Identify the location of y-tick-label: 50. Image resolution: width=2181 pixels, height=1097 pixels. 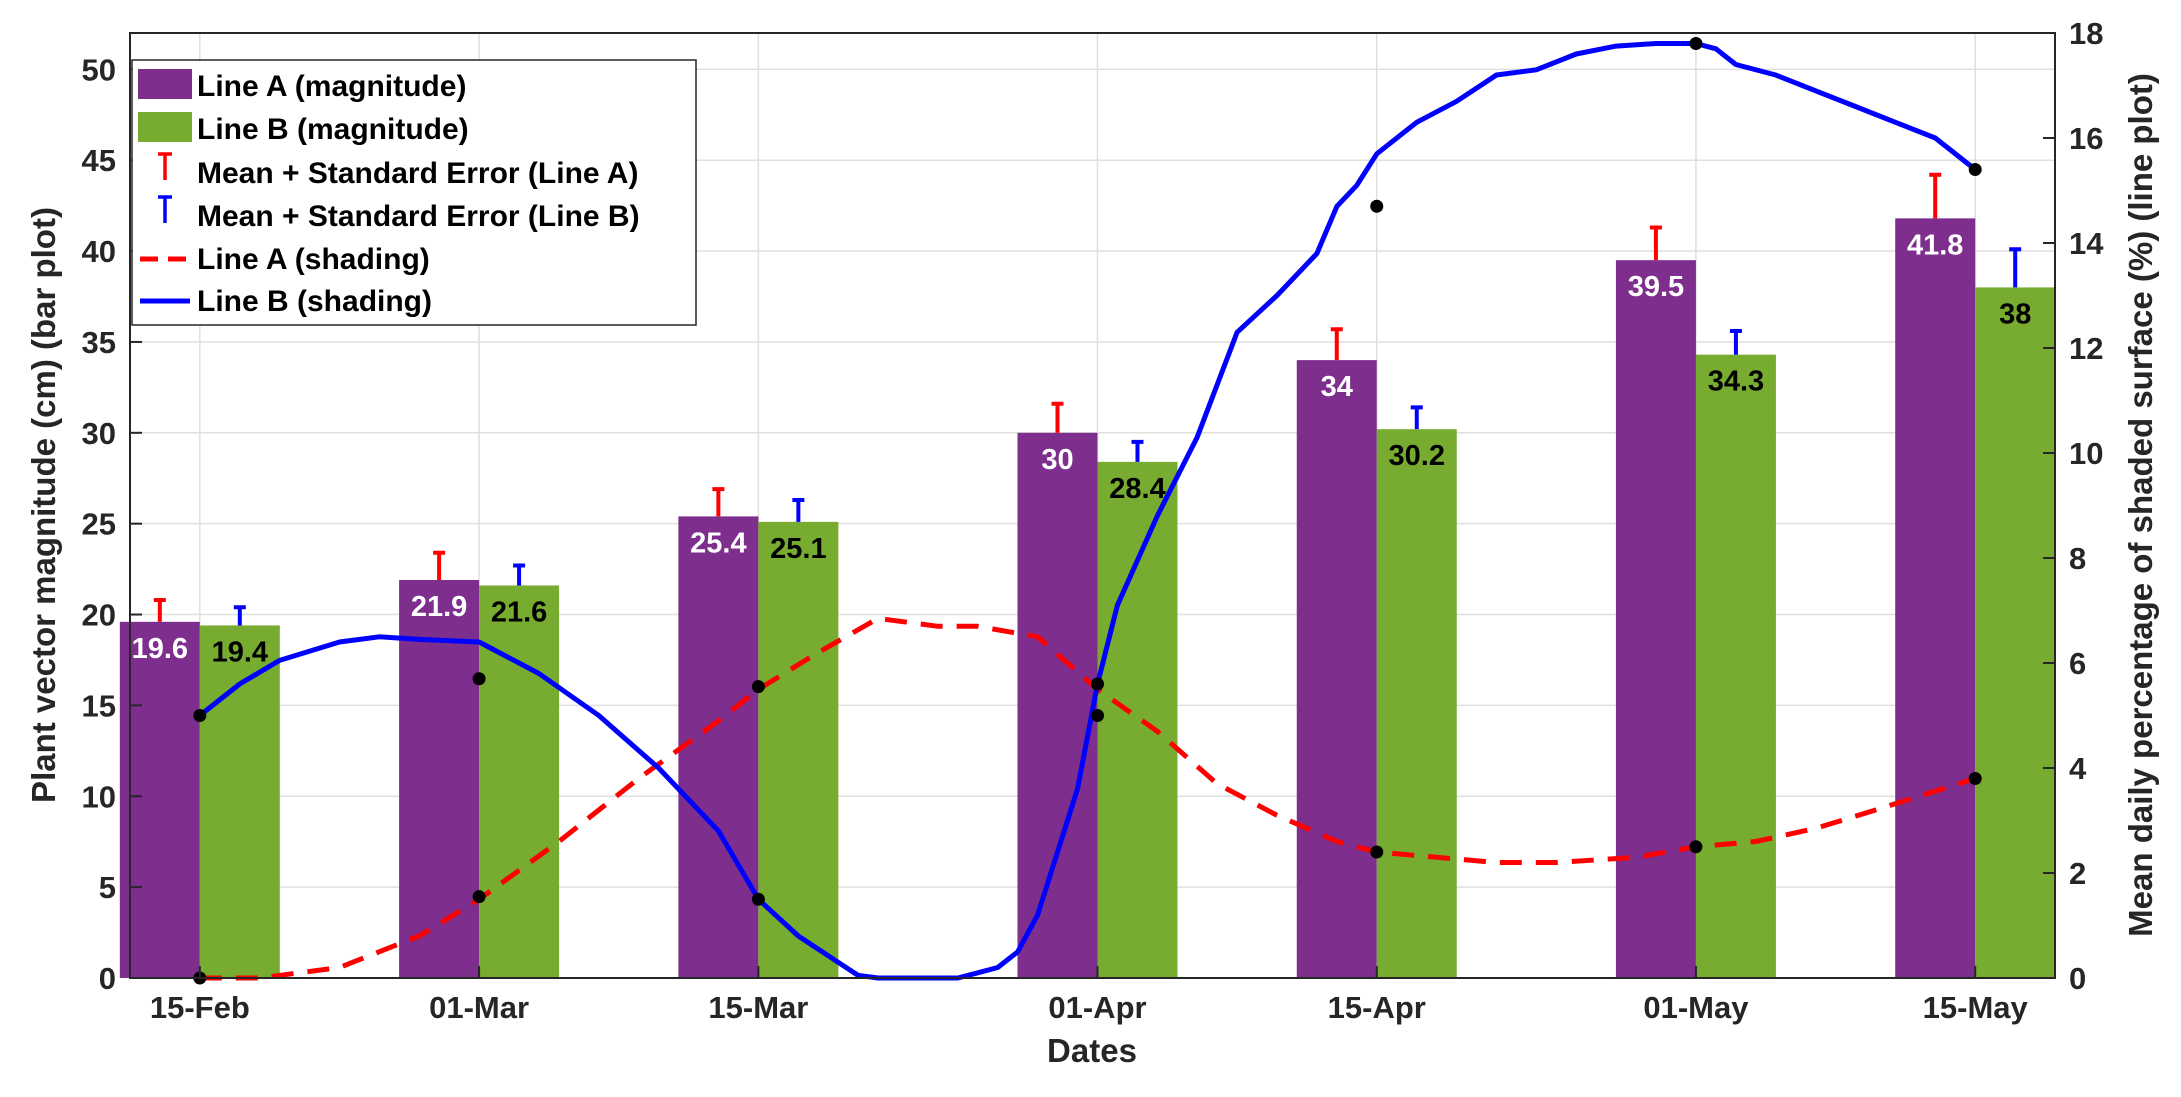
(99, 69).